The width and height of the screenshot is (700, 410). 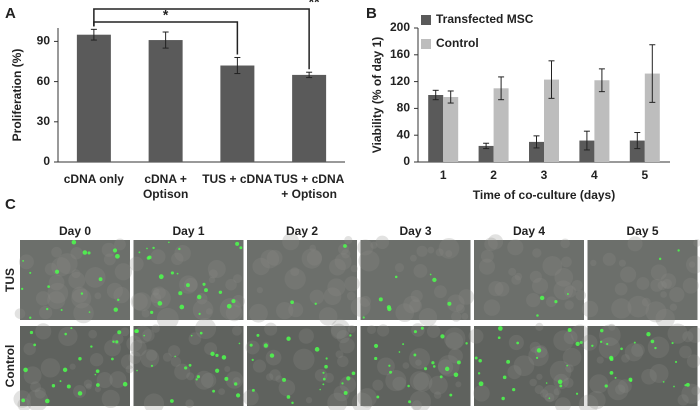 What do you see at coordinates (46, 161) in the screenshot?
I see `y-tick-label: 0` at bounding box center [46, 161].